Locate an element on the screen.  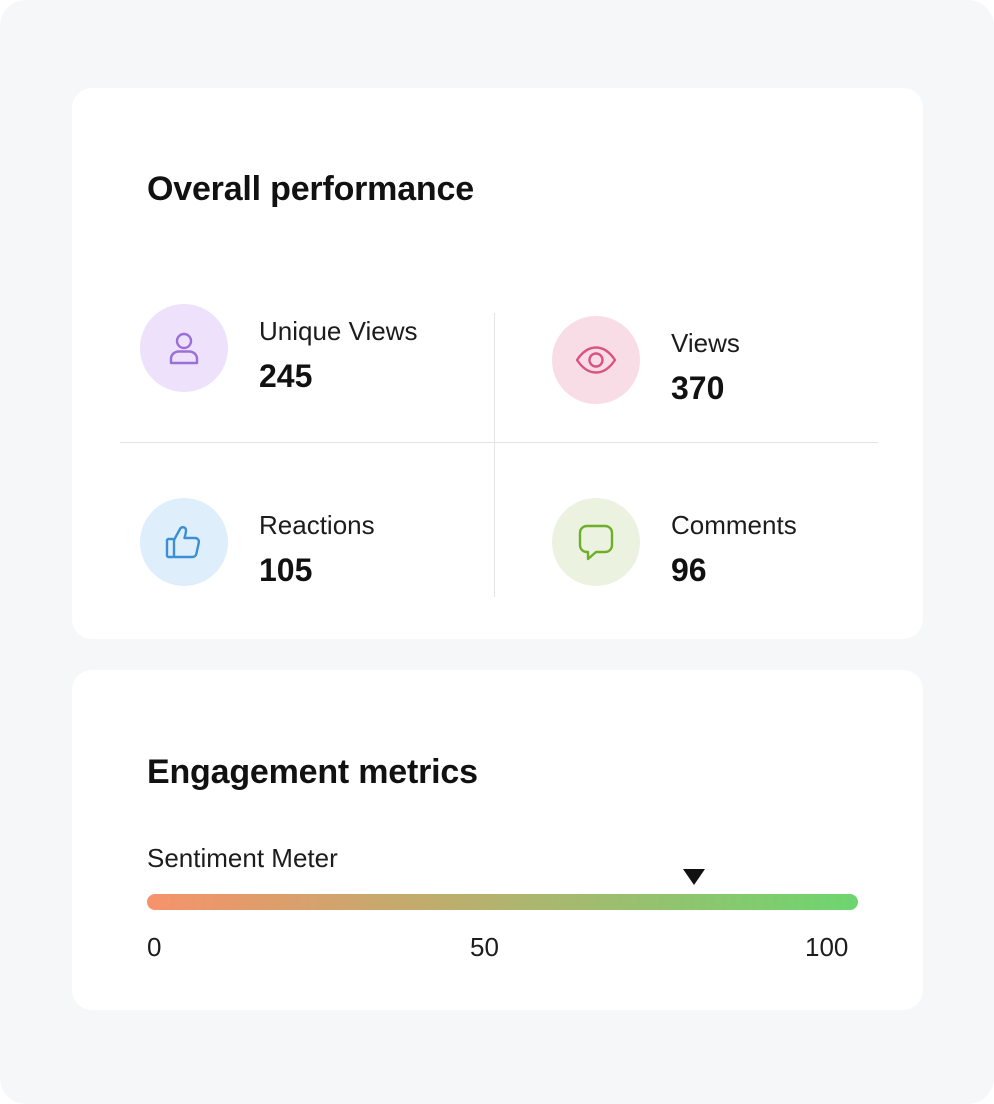
eye-icon-badge is located at coordinates (596, 360).